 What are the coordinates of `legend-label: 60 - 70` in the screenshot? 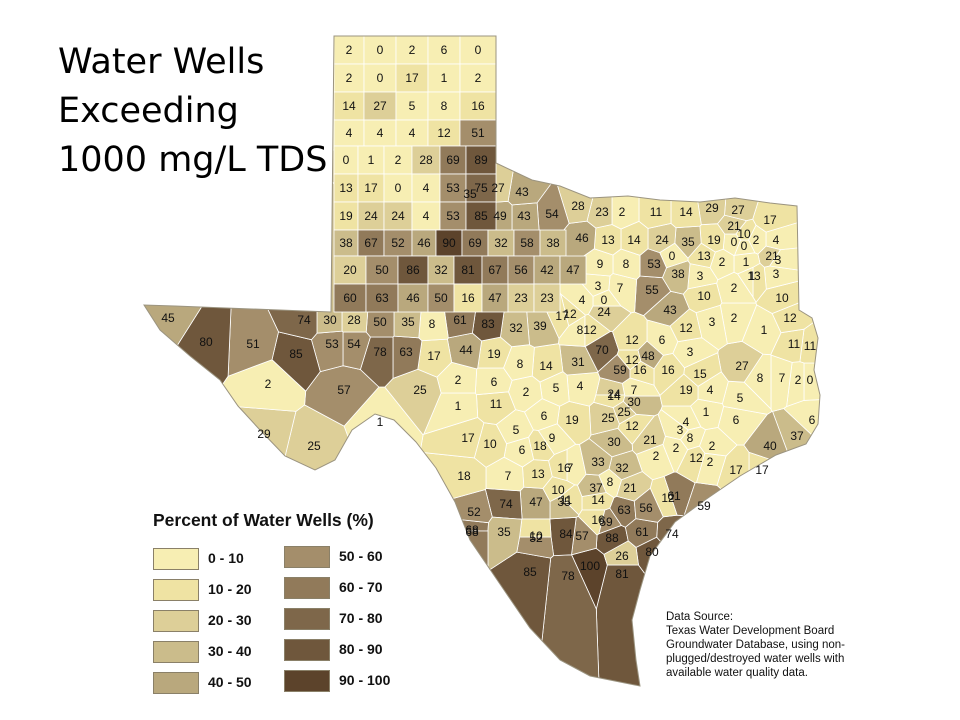 It's located at (361, 587).